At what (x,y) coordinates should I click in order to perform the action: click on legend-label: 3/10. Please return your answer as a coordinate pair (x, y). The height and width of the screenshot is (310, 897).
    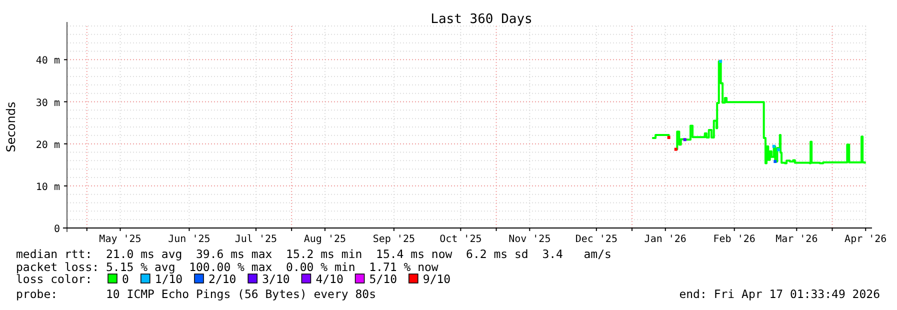
    Looking at the image, I should click on (276, 279).